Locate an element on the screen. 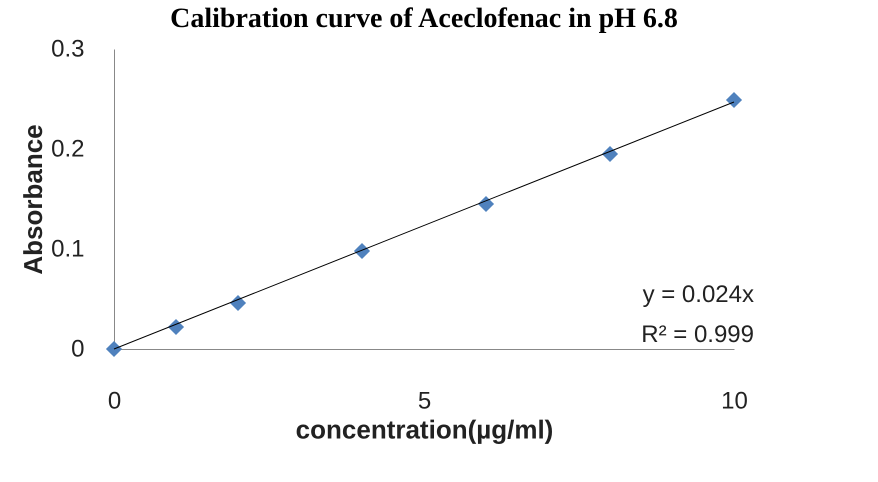 The width and height of the screenshot is (878, 482). annotation: y = 0.024x is located at coordinates (698, 294).